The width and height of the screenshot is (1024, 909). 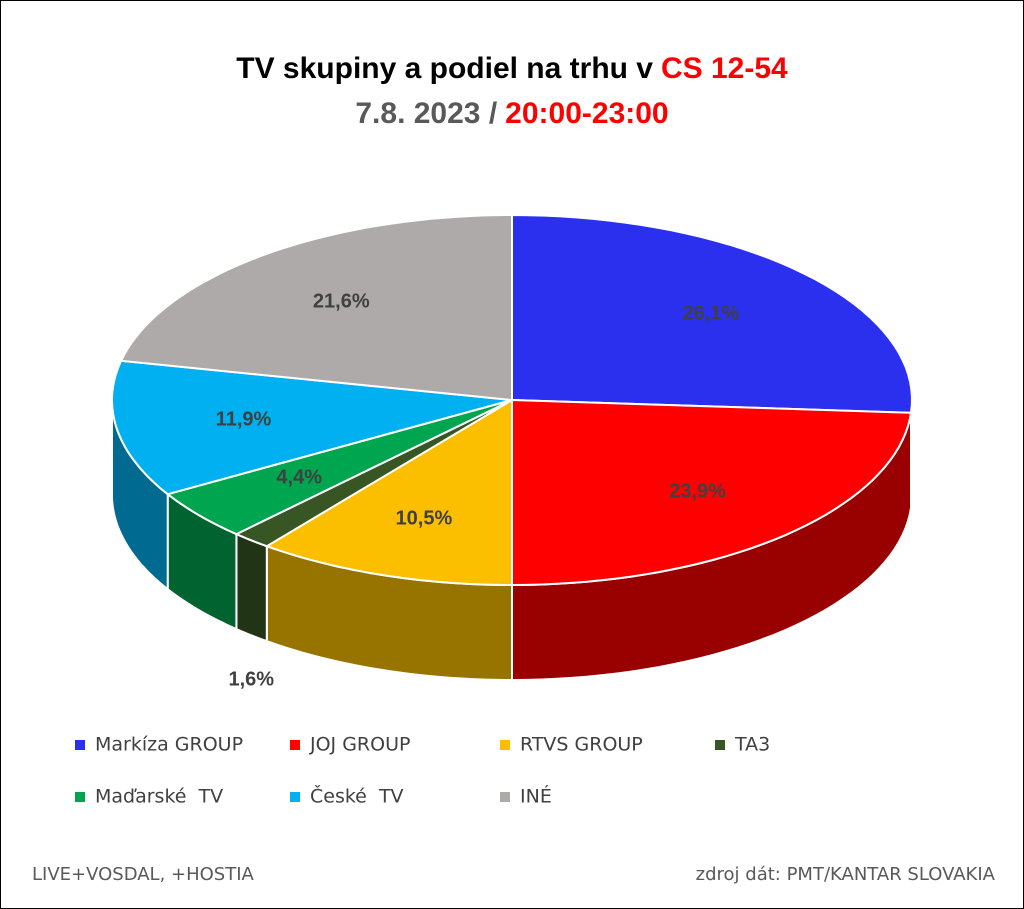 What do you see at coordinates (251, 587) in the screenshot?
I see `slice-side` at bounding box center [251, 587].